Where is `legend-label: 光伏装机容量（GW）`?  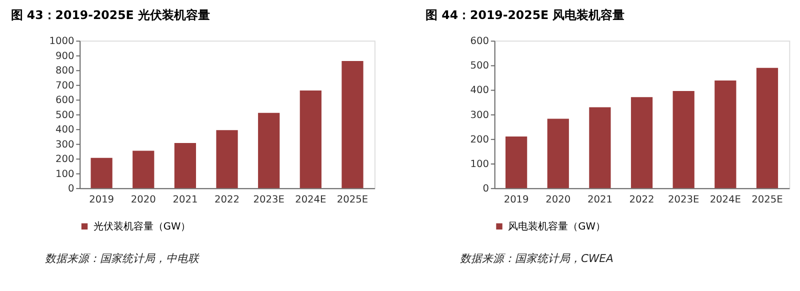
legend-label: 光伏装机容量（GW） is located at coordinates (142, 226).